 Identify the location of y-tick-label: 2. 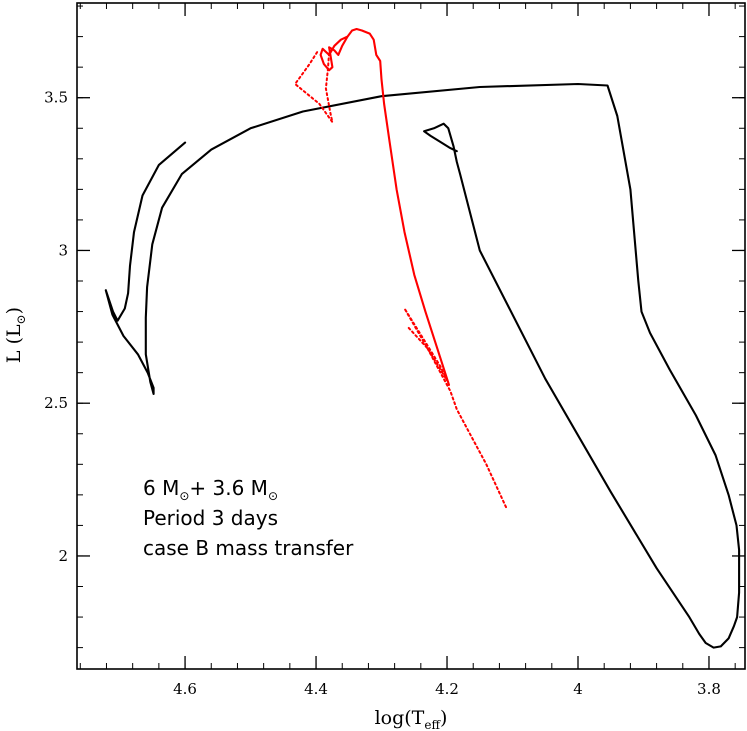
(63, 556).